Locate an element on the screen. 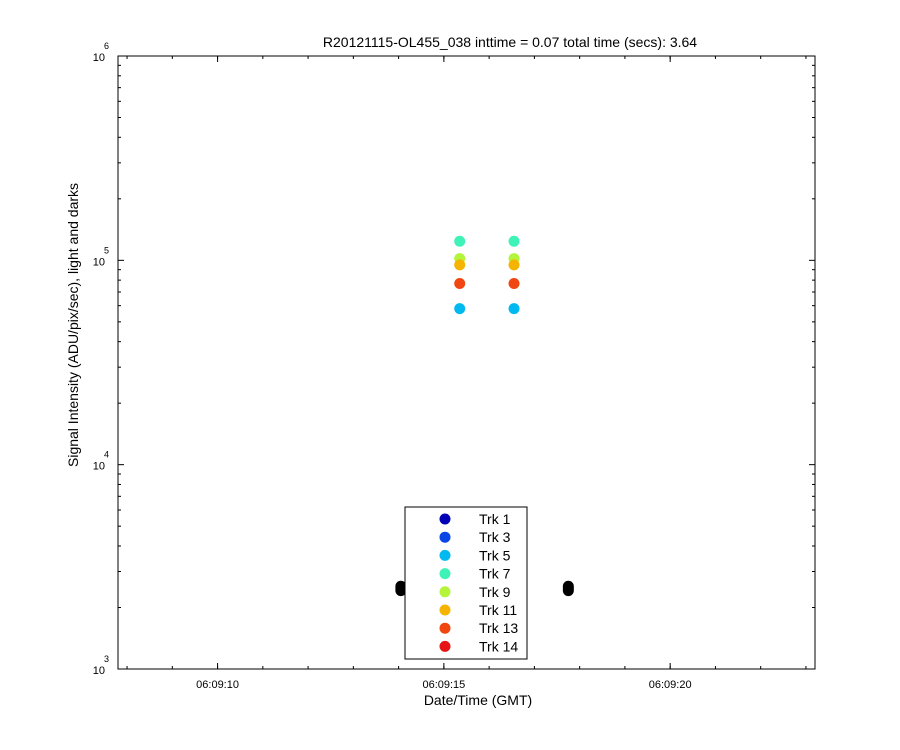  legend-label: Trk 7 is located at coordinates (495, 574).